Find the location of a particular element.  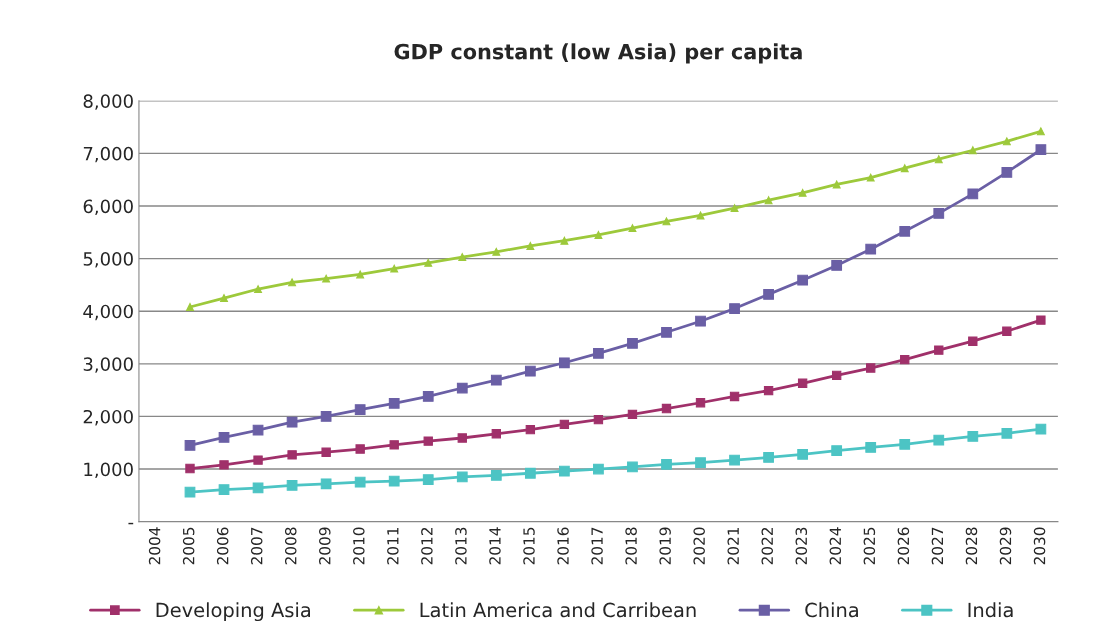

x-tick-label: 2010 is located at coordinates (359, 546).